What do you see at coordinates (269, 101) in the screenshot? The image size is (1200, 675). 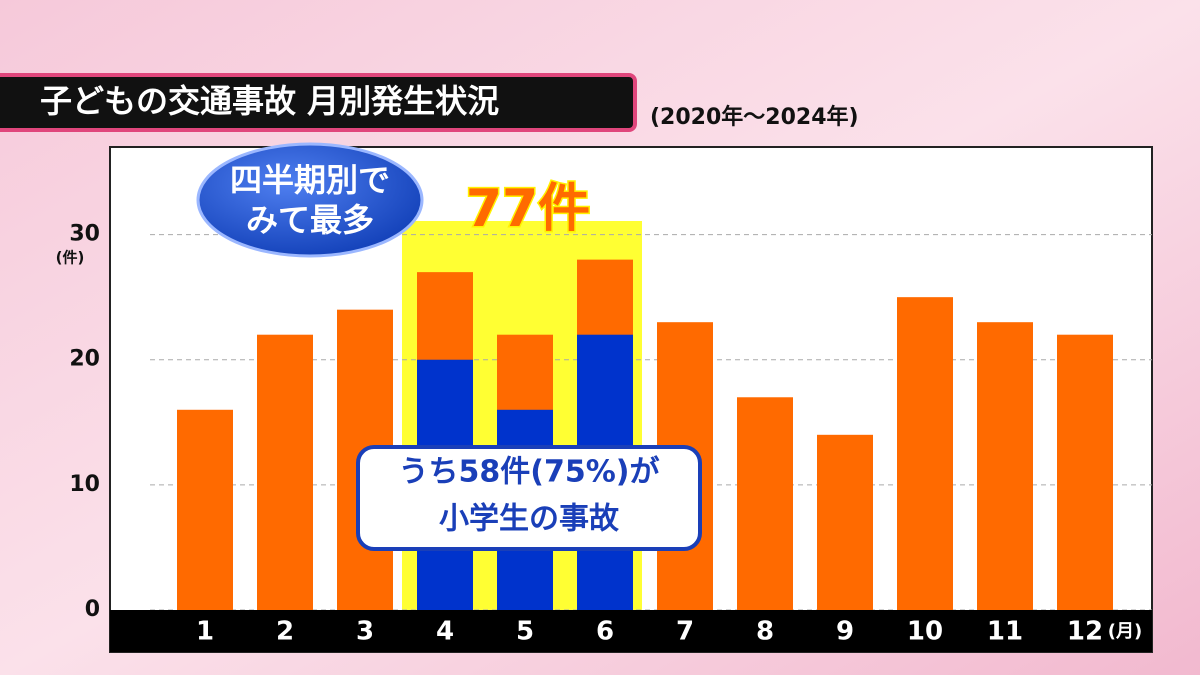 I see `chart-title: 子どもの交通事故 月別発生状況` at bounding box center [269, 101].